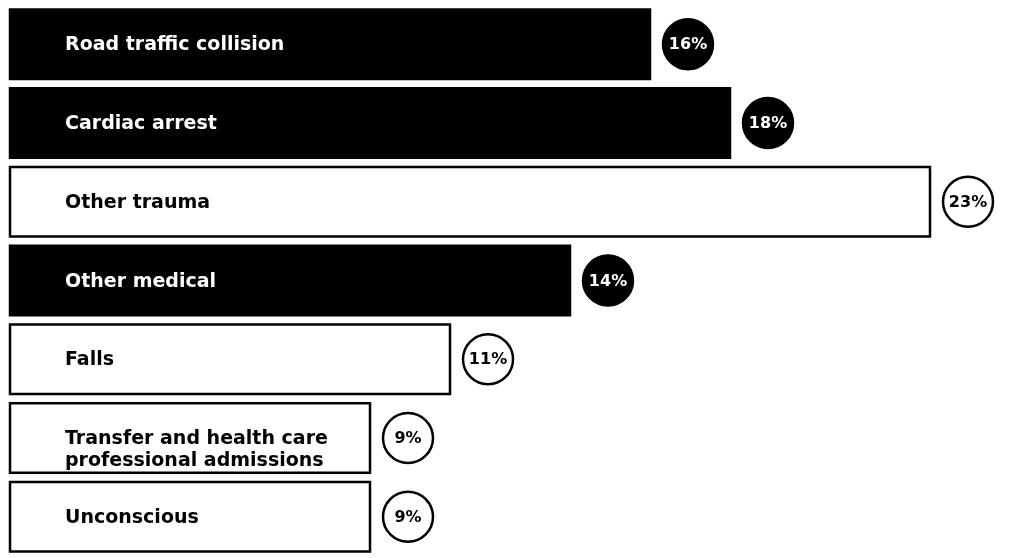  Describe the element at coordinates (90, 358) in the screenshot. I see `y-tick-label: Falls` at that location.